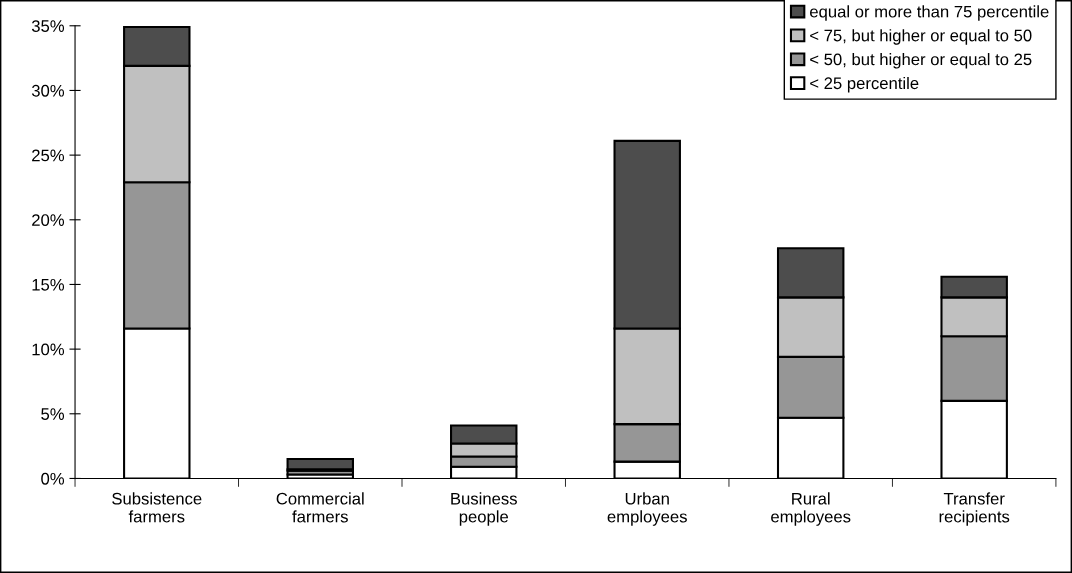 The height and width of the screenshot is (573, 1072). Describe the element at coordinates (921, 61) in the screenshot. I see `legend-label: < 50, but higher or equal to 25` at that location.